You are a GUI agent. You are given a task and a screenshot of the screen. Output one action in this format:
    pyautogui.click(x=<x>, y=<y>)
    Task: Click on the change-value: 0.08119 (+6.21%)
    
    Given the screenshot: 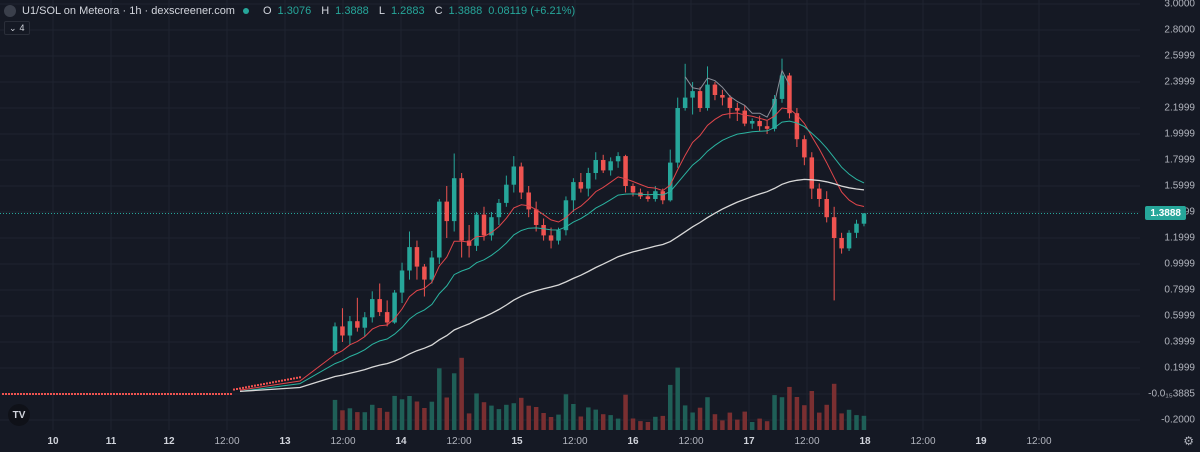 What is the action you would take?
    pyautogui.click(x=532, y=11)
    